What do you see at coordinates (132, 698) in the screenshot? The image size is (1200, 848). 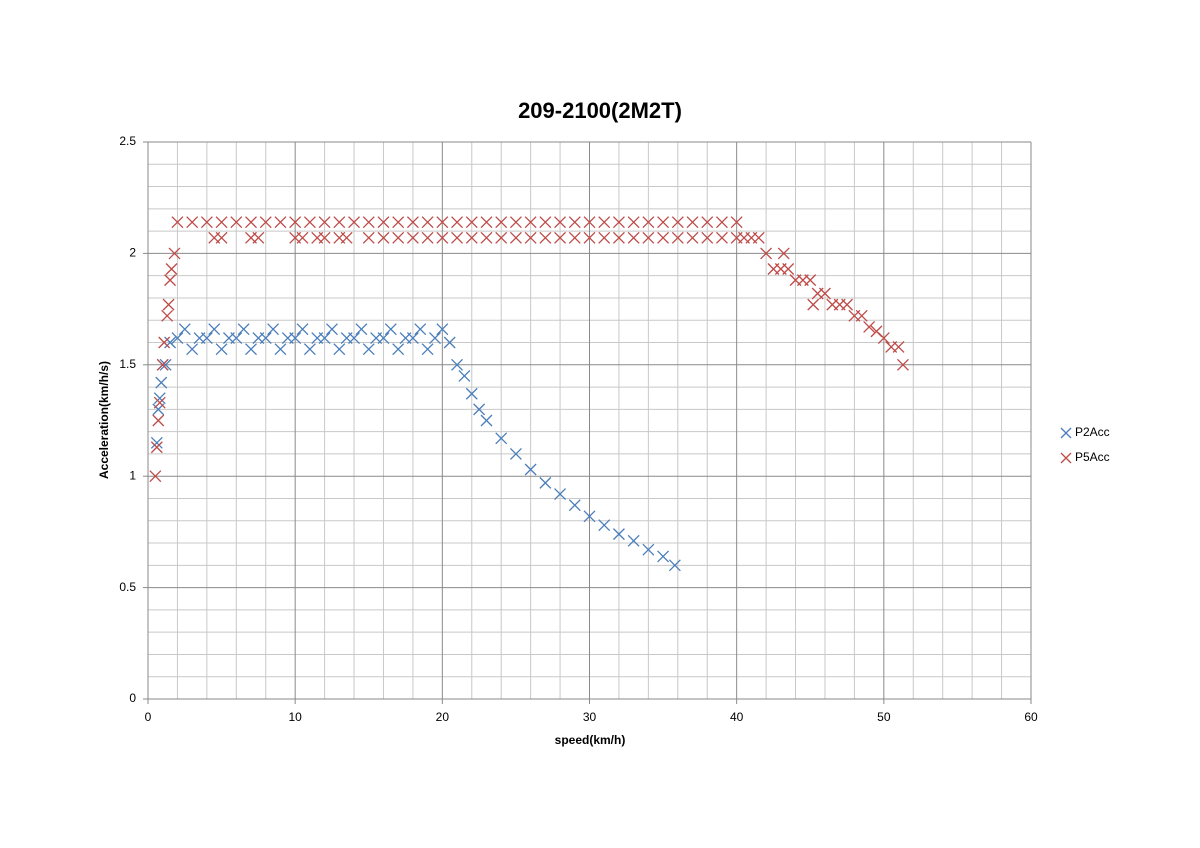 I see `y-tick-label: 0` at bounding box center [132, 698].